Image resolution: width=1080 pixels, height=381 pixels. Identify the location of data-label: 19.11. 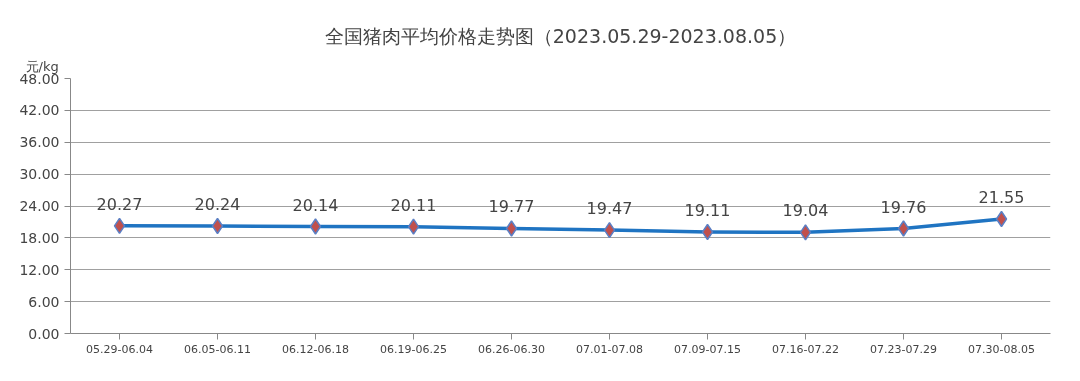
(707, 210).